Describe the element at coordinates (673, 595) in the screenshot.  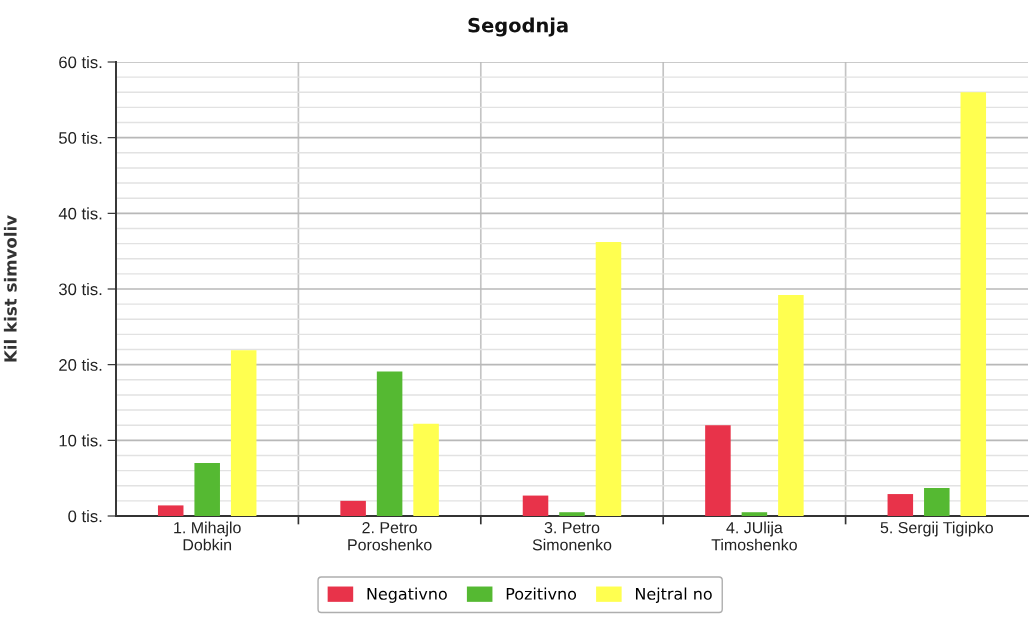
I see `legend-label: Nejtral no` at that location.